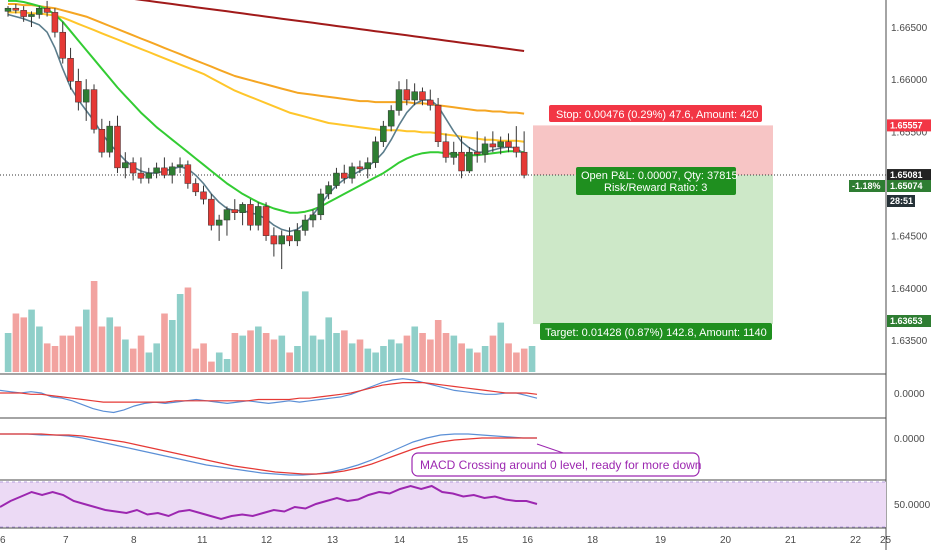 This screenshot has height=550, width=932. I want to click on macd-line, so click(268, 454).